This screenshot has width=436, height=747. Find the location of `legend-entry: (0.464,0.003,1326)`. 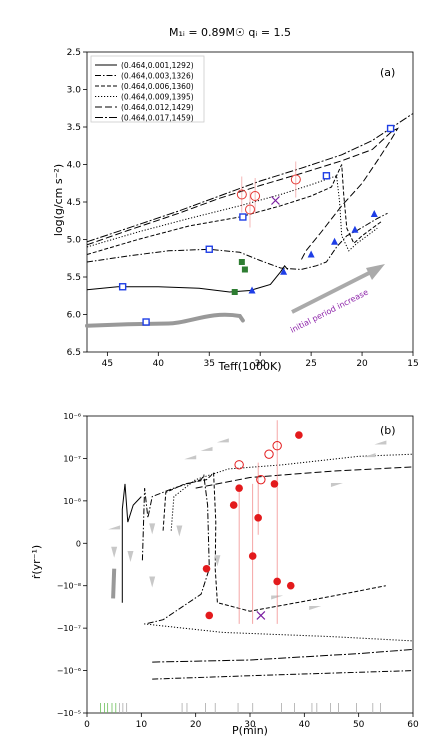

legend-entry: (0.464,0.003,1326) is located at coordinates (157, 76).